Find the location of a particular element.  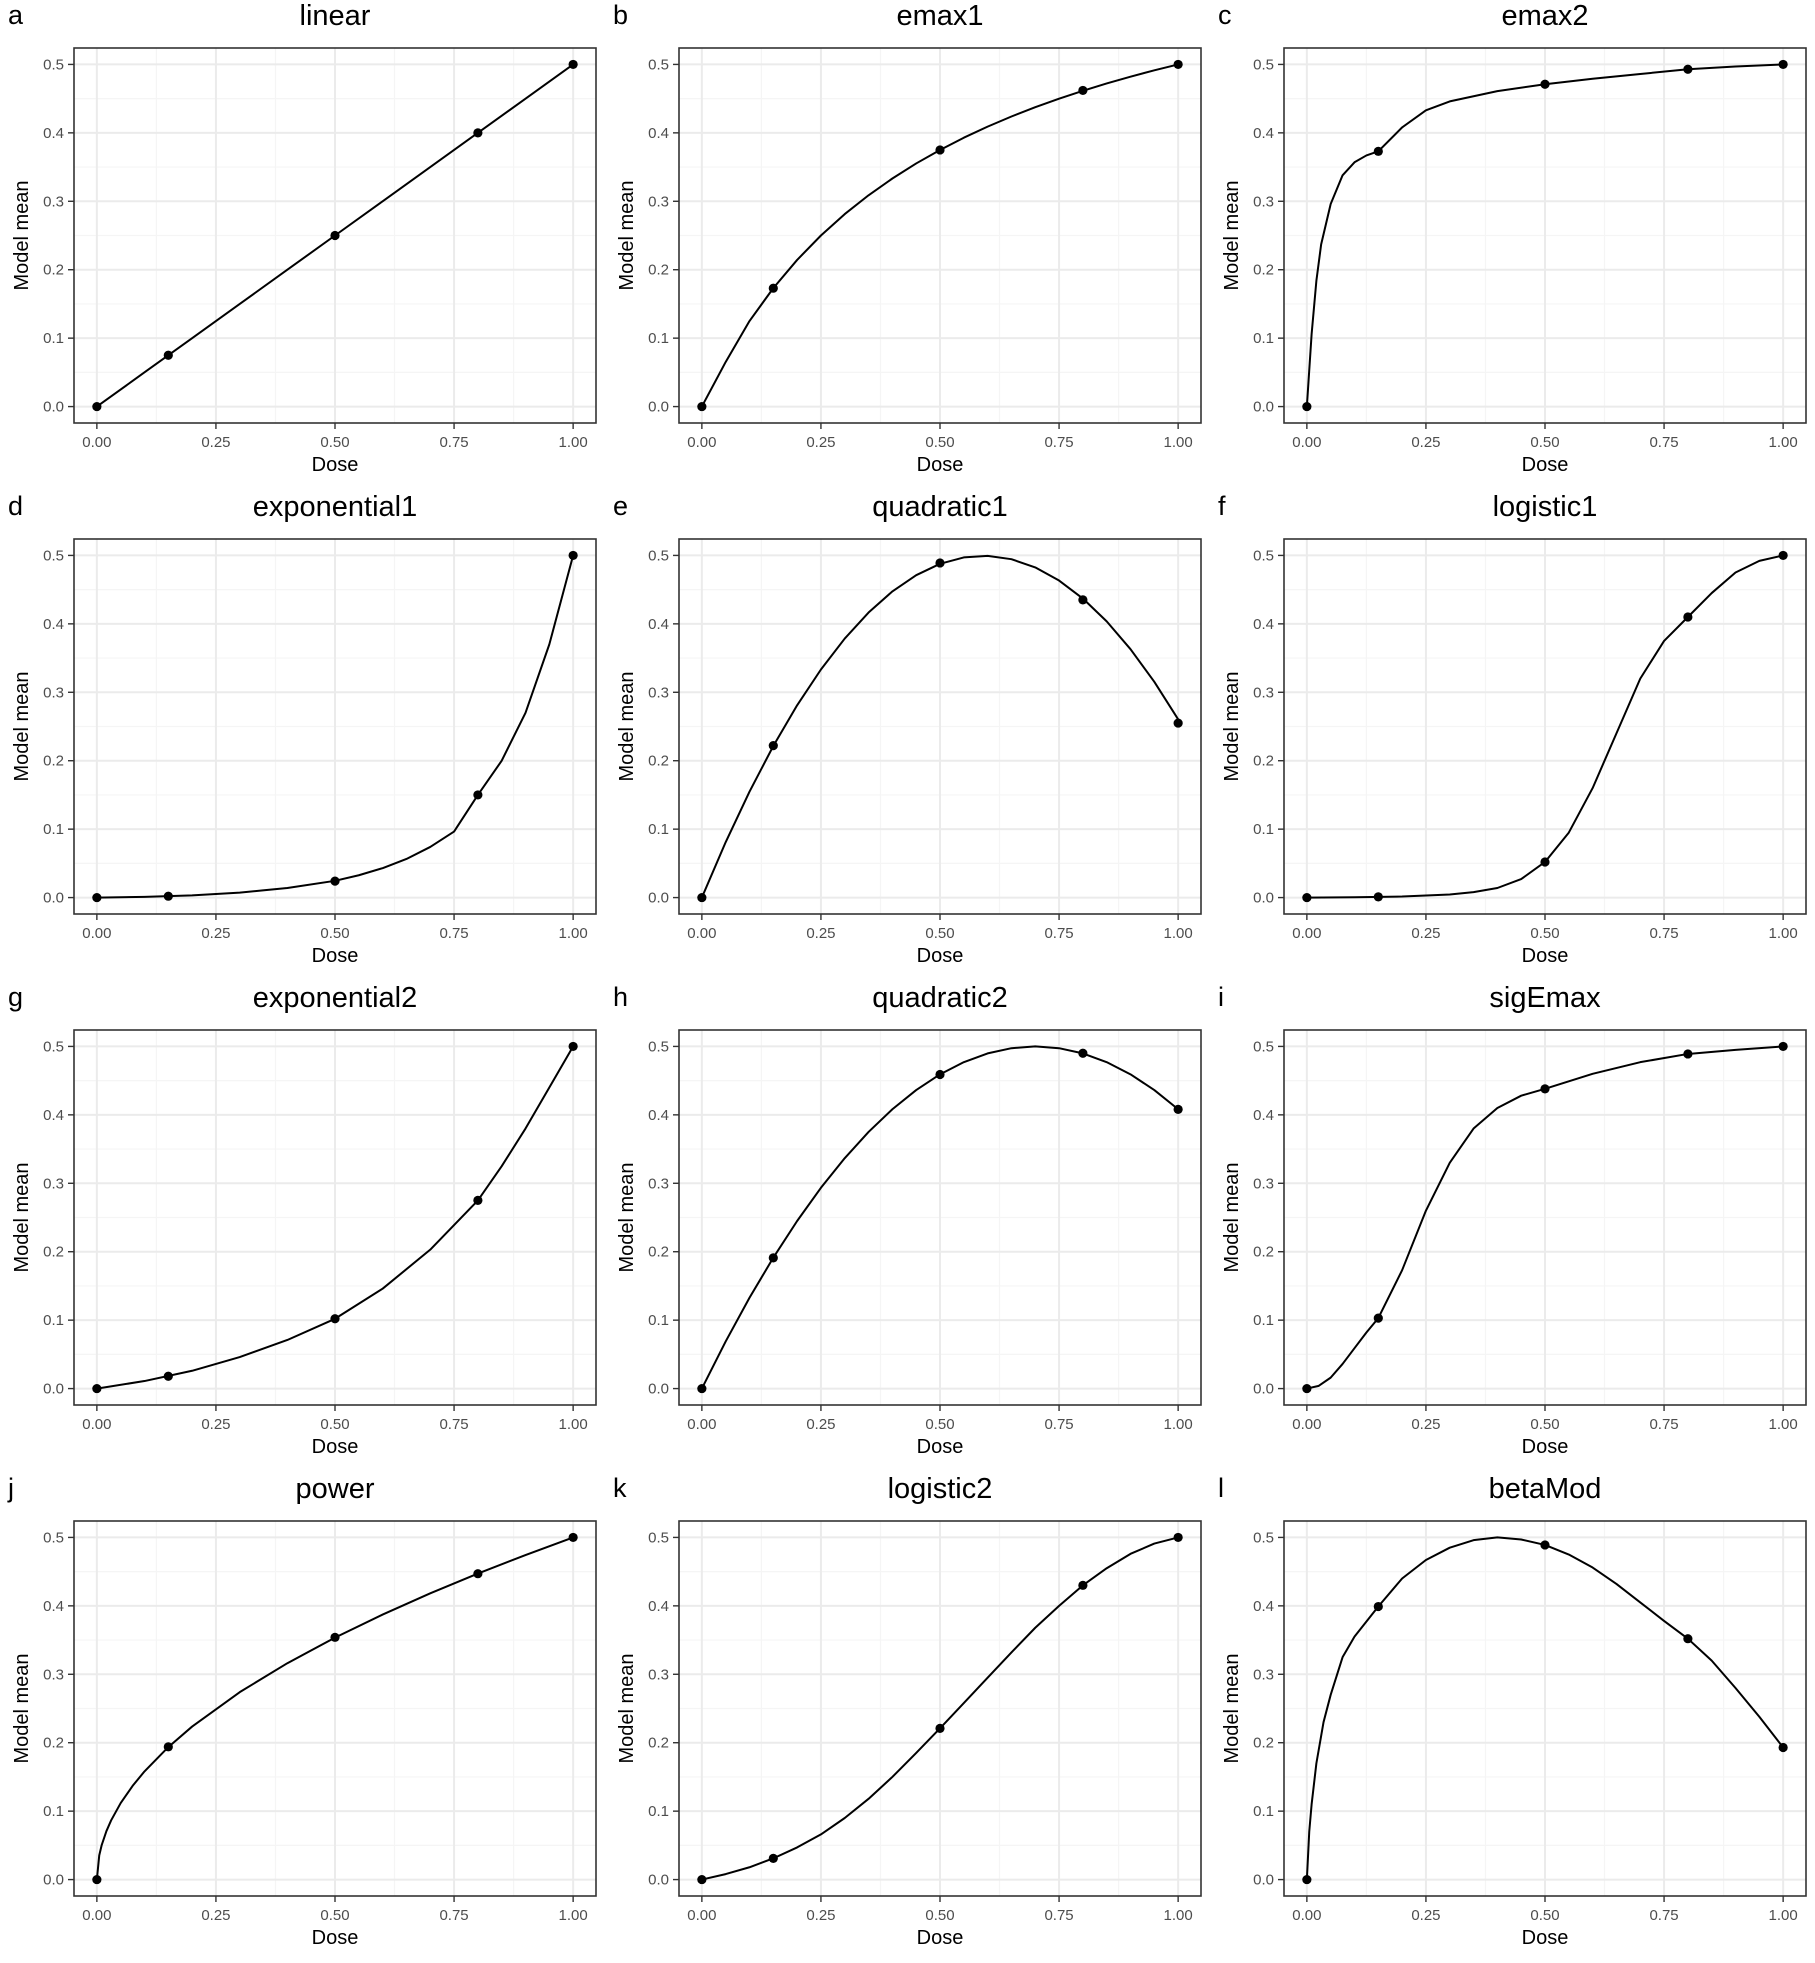

panel-letter: h is located at coordinates (621, 997).